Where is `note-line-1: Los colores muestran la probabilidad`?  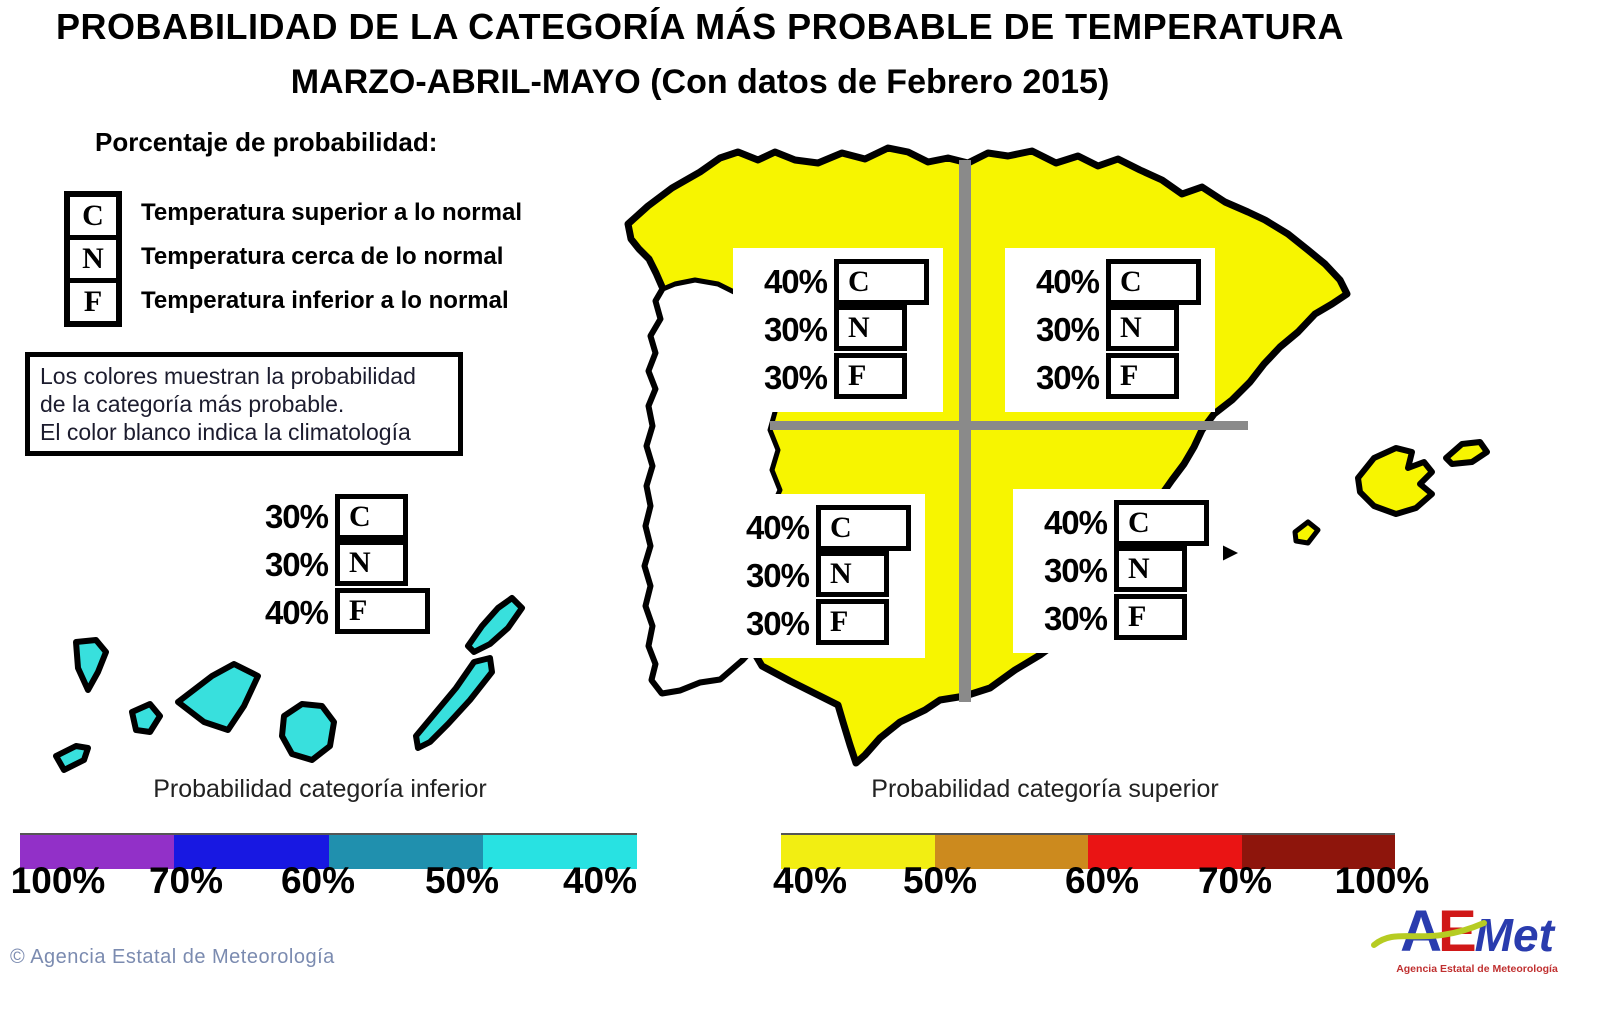
note-line-1: Los colores muestran la probabilidad is located at coordinates (228, 376).